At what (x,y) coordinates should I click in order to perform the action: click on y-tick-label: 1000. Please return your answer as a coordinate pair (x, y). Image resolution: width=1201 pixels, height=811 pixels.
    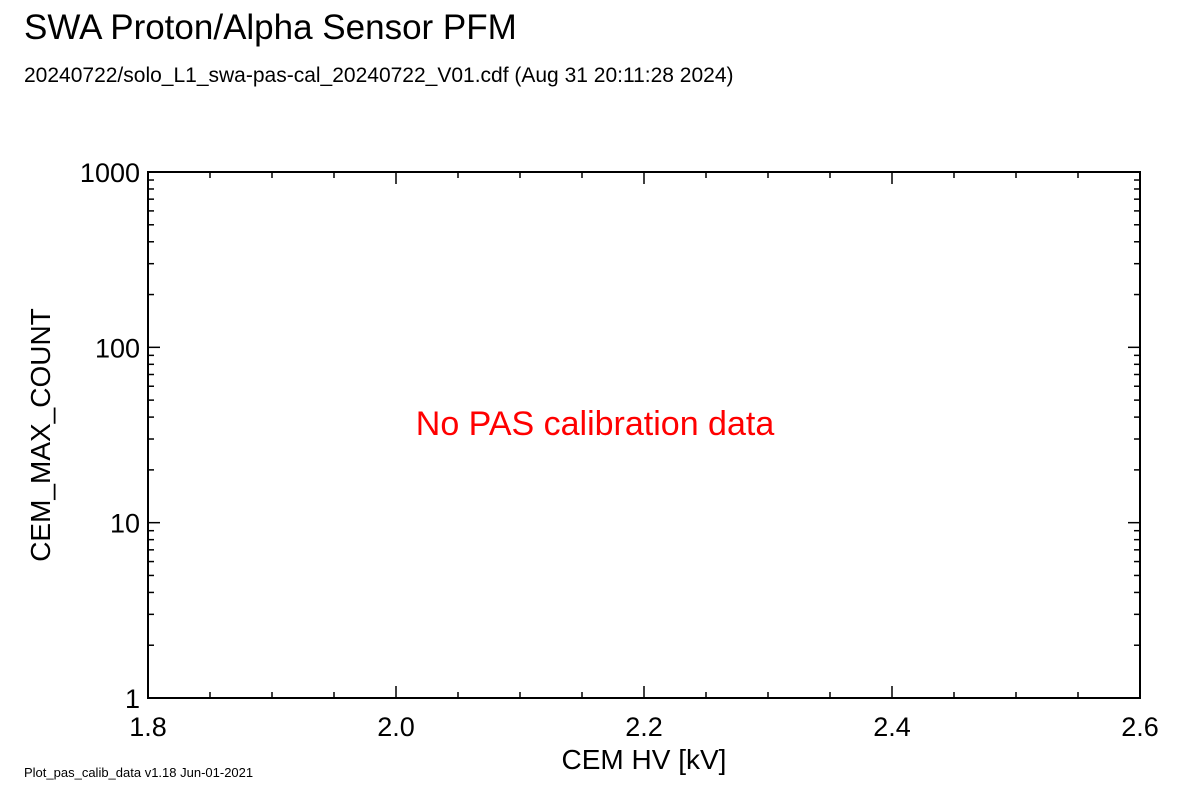
    Looking at the image, I should click on (110, 173).